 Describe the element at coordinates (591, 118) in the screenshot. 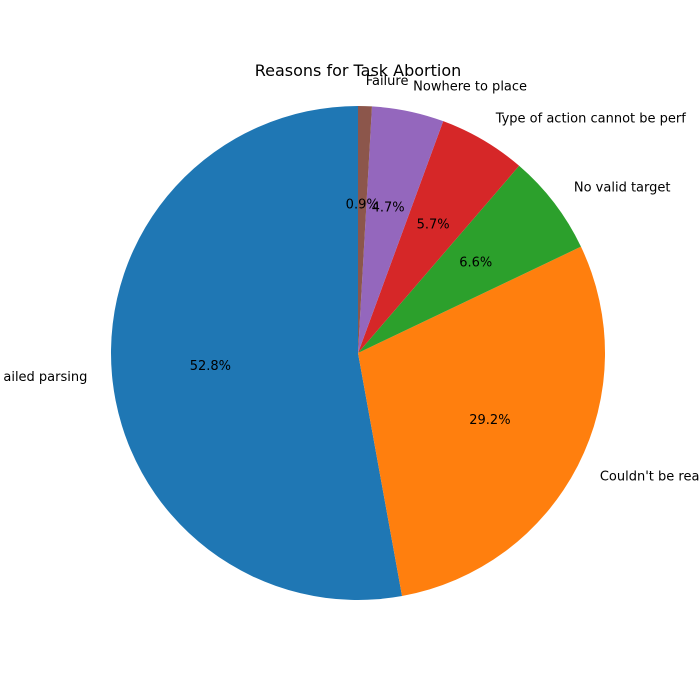

I see `slice-label-type-of-action-cannot-be-performed: Type of action cannot be perf` at that location.